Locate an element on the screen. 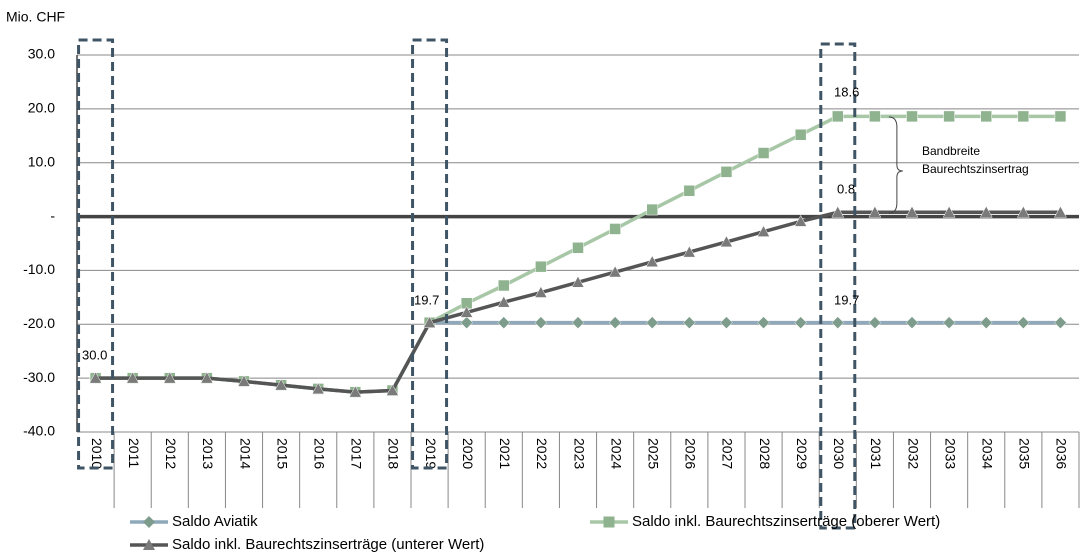 This screenshot has height=555, width=1081. x-tick-label: 2030 is located at coordinates (839, 453).